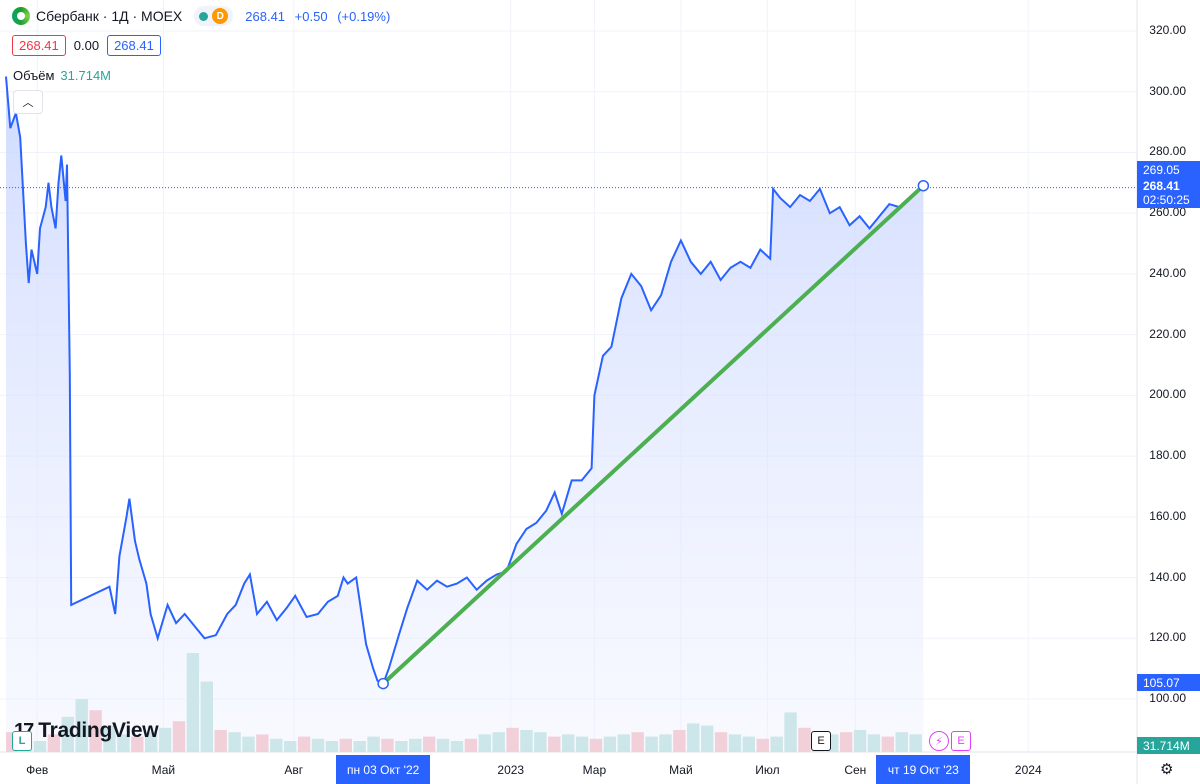 This screenshot has height=784, width=1200. I want to click on bid-ask-row: 268.41 0.00 268.41, so click(86, 45).